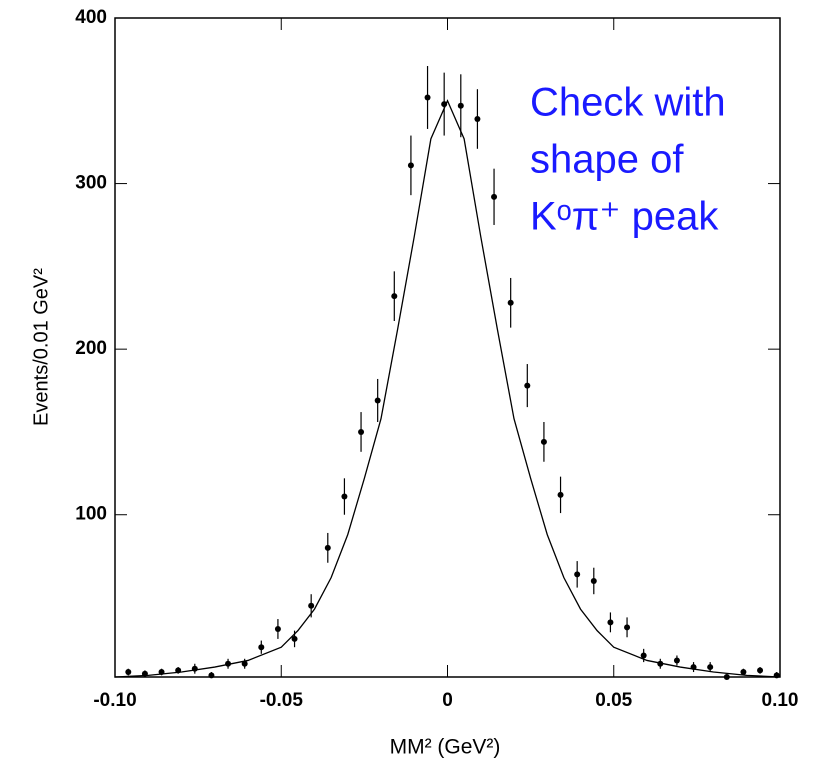 The image size is (814, 773). Describe the element at coordinates (282, 700) in the screenshot. I see `x-tick-label: -0.05` at that location.